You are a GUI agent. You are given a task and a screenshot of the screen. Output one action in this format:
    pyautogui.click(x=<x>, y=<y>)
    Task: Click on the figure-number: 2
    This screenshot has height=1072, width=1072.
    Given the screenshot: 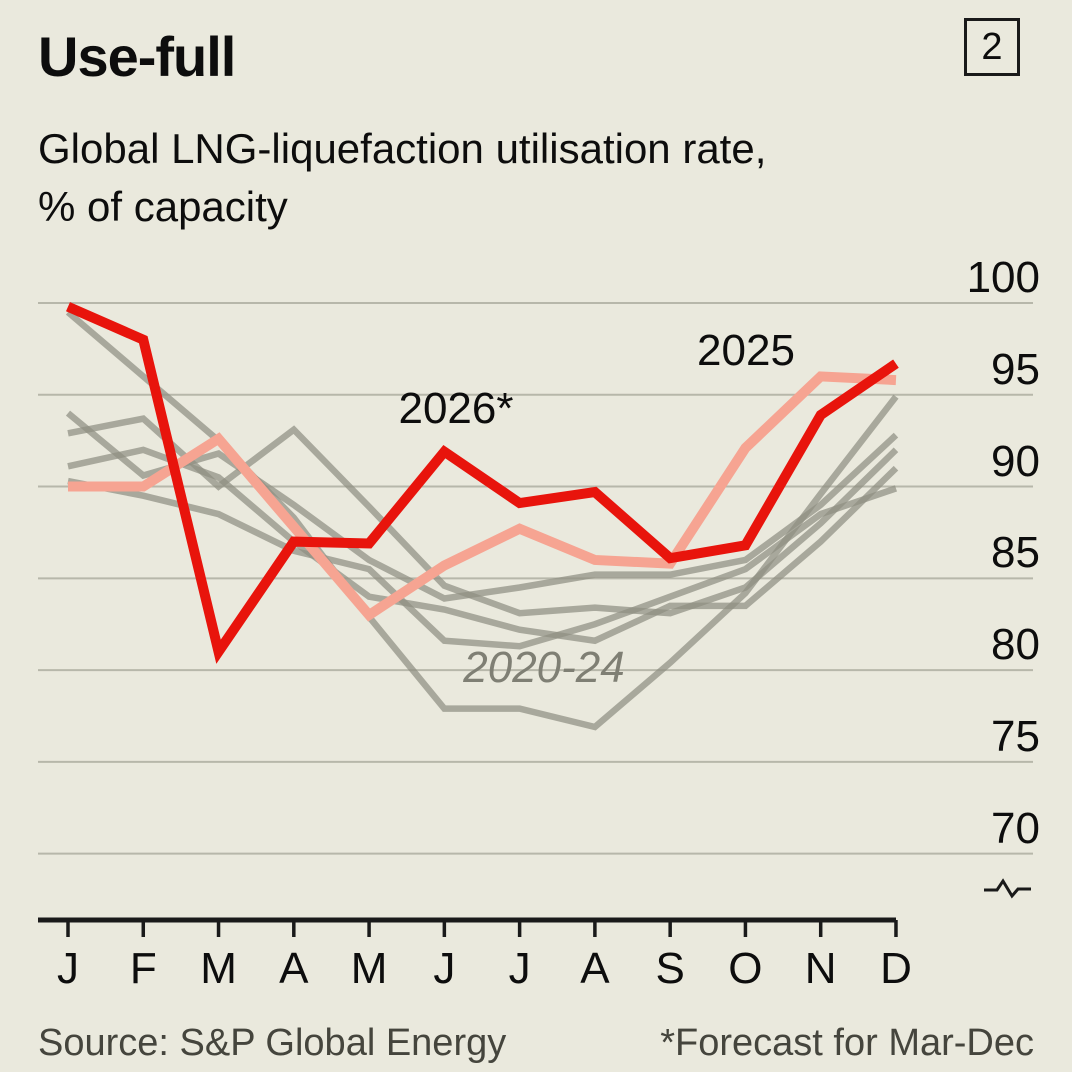 What is the action you would take?
    pyautogui.click(x=992, y=46)
    